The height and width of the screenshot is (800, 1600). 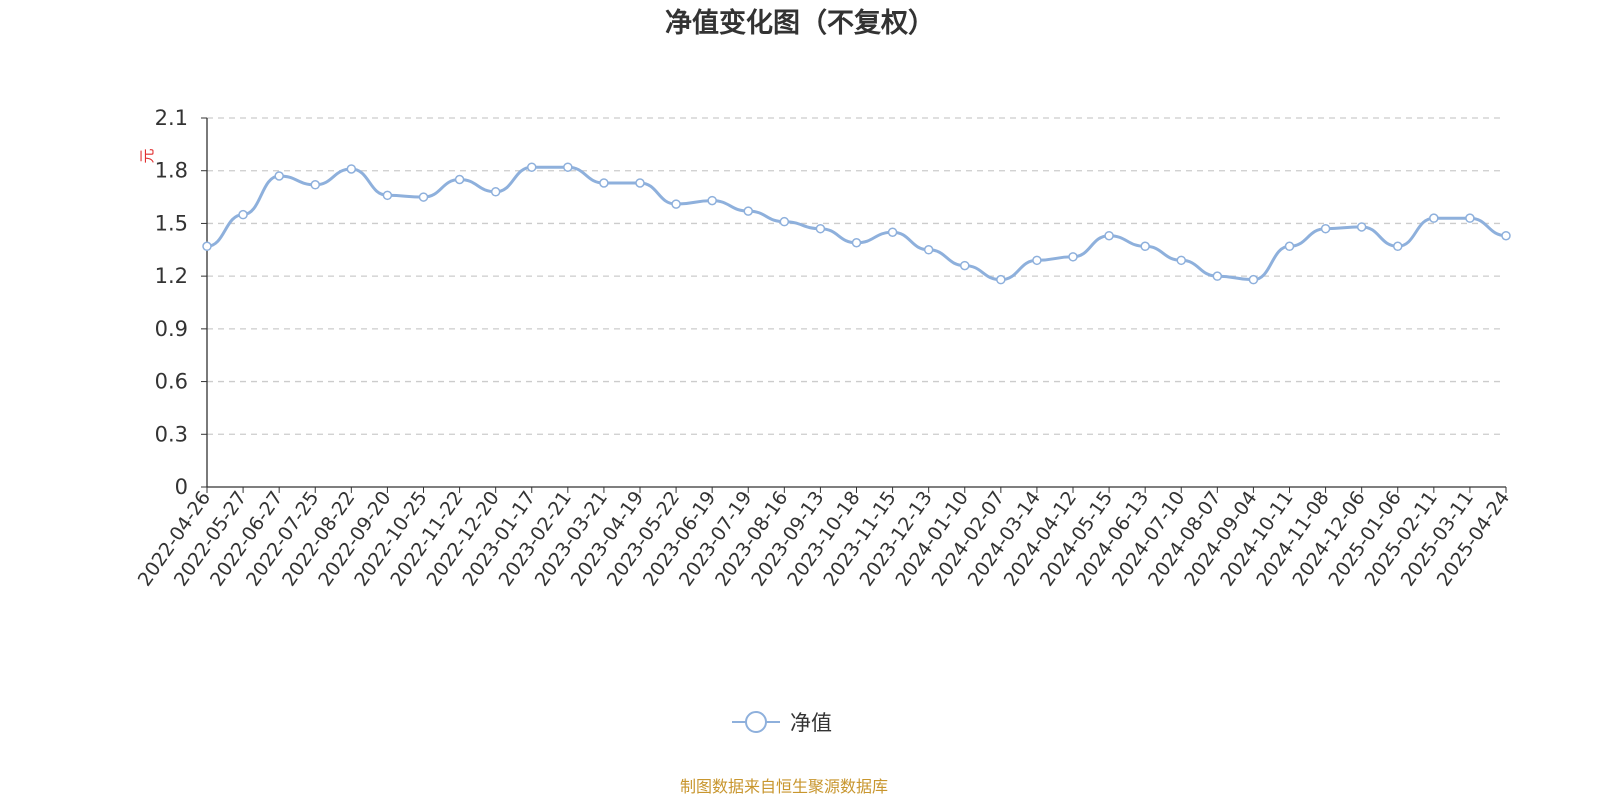 What do you see at coordinates (181, 487) in the screenshot?
I see `y-tick-label: 0` at bounding box center [181, 487].